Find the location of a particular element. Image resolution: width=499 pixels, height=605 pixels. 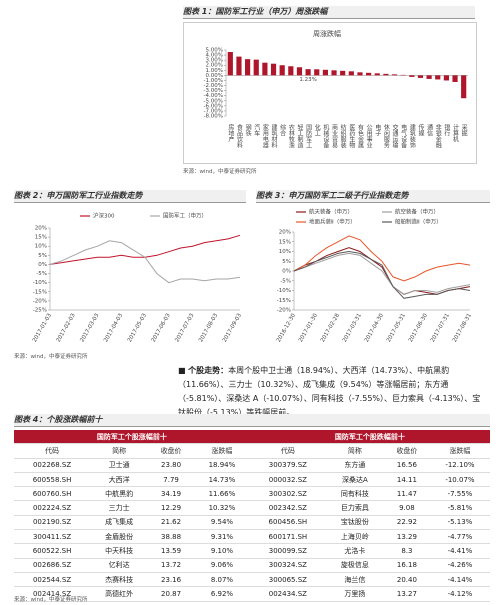

table-cell: 宝钛股份 is located at coordinates (354, 523).